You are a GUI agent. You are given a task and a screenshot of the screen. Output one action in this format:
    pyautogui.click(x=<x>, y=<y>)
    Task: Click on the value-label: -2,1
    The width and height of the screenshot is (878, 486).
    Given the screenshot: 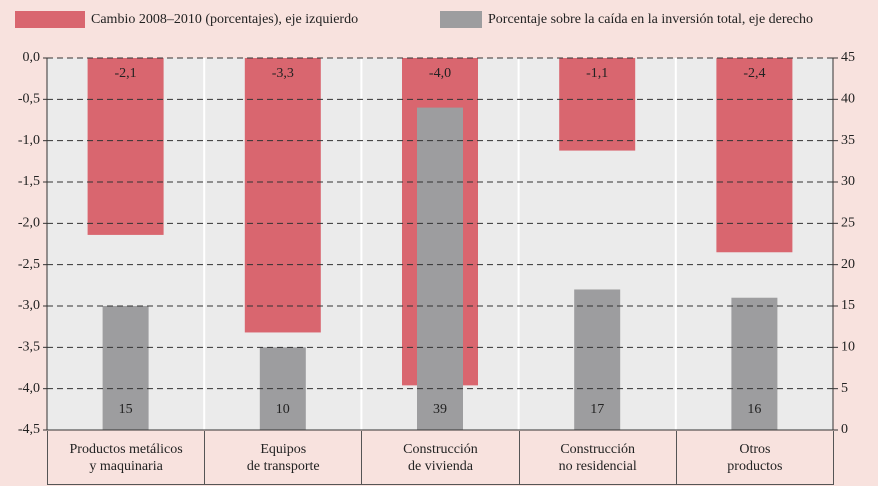 What is the action you would take?
    pyautogui.click(x=126, y=73)
    